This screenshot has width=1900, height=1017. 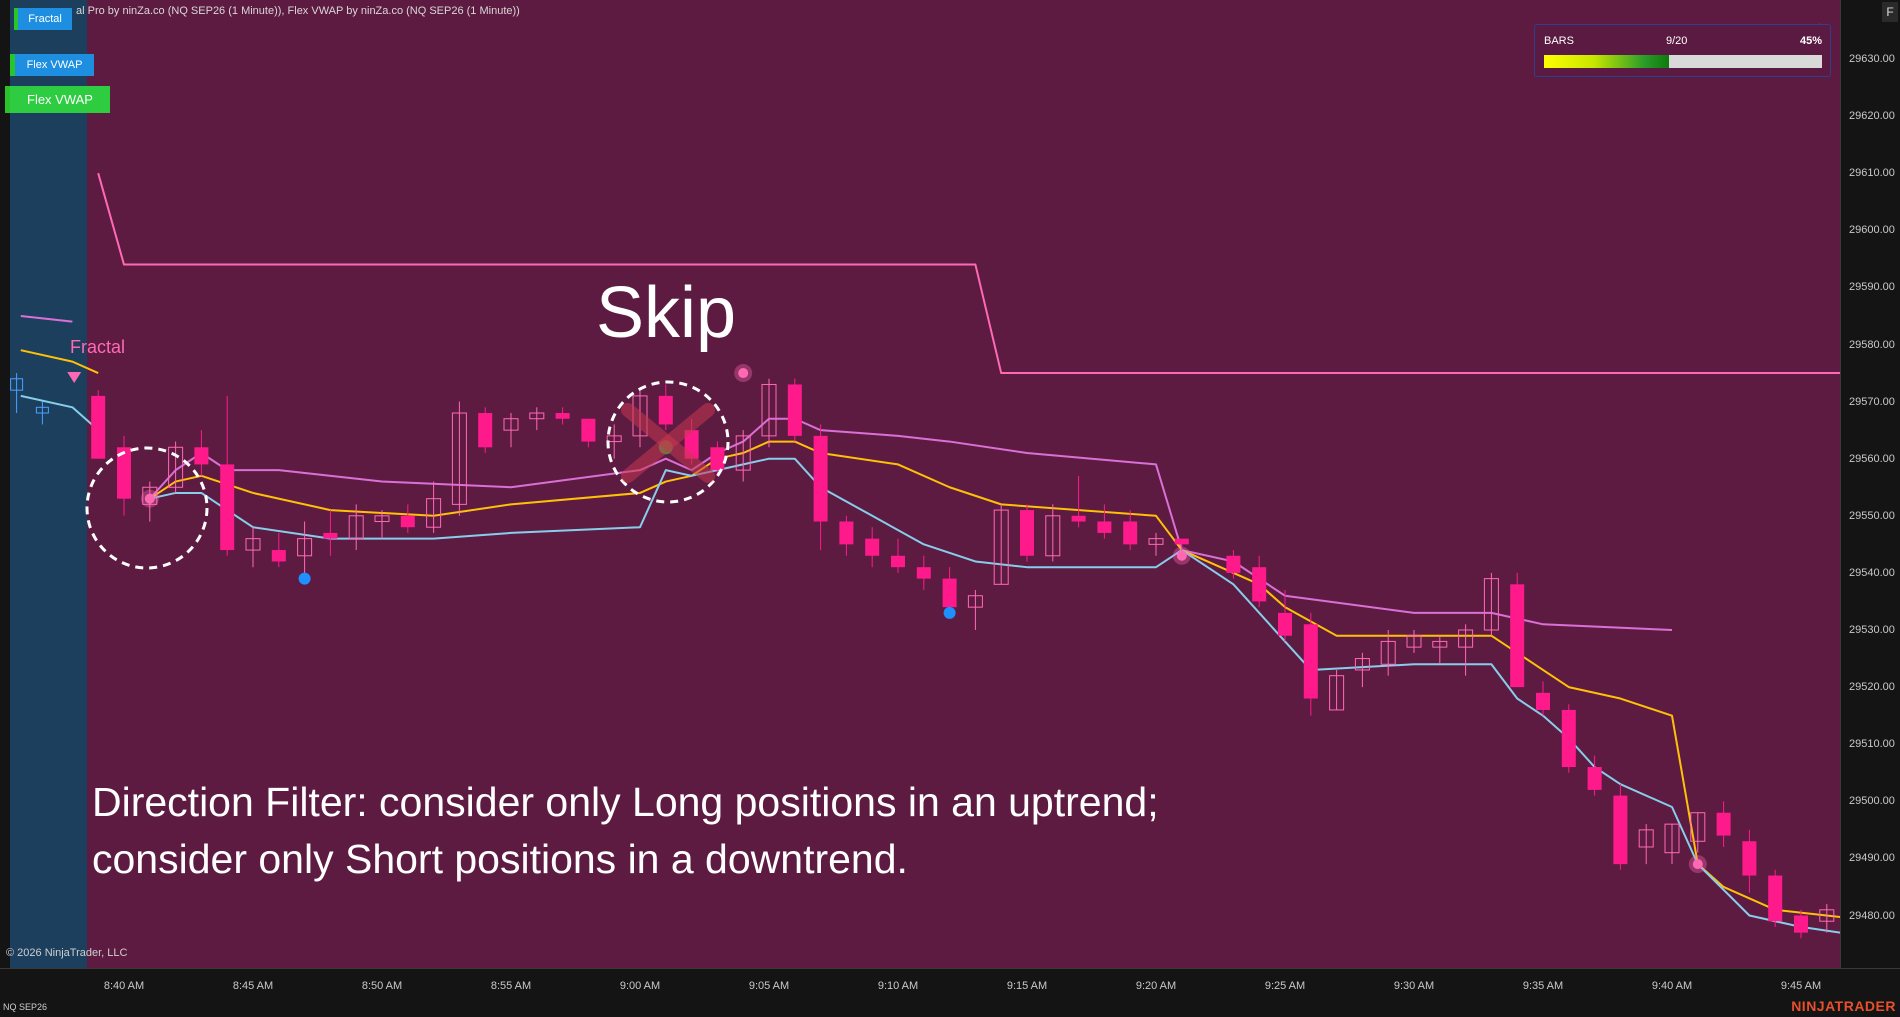 I want to click on time-axis, so click(x=950, y=992).